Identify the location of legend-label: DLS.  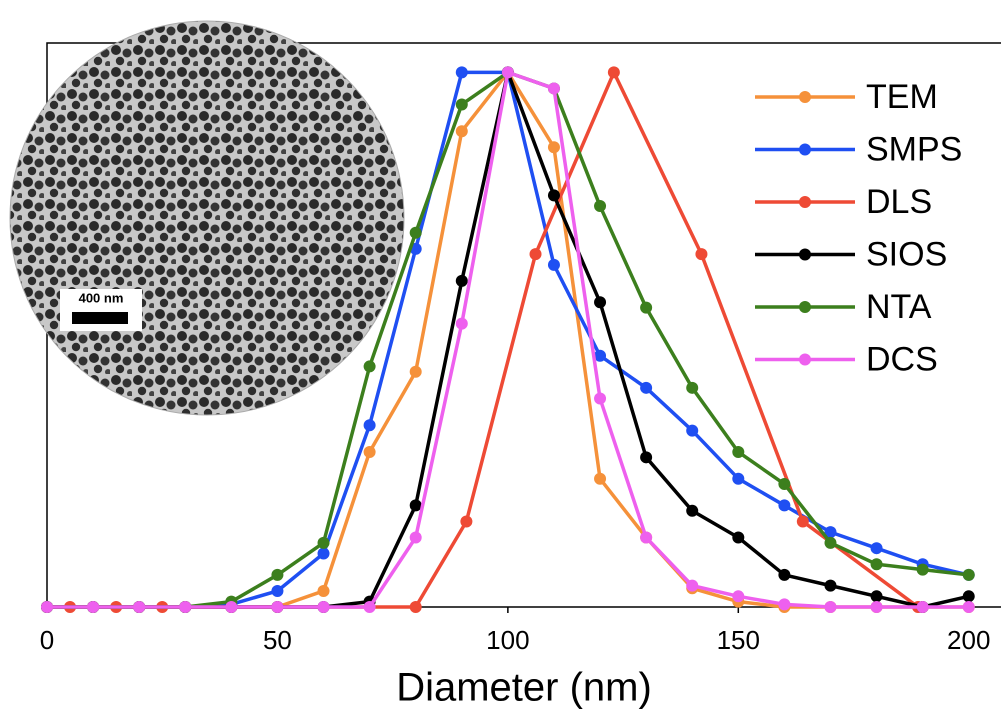
(899, 202).